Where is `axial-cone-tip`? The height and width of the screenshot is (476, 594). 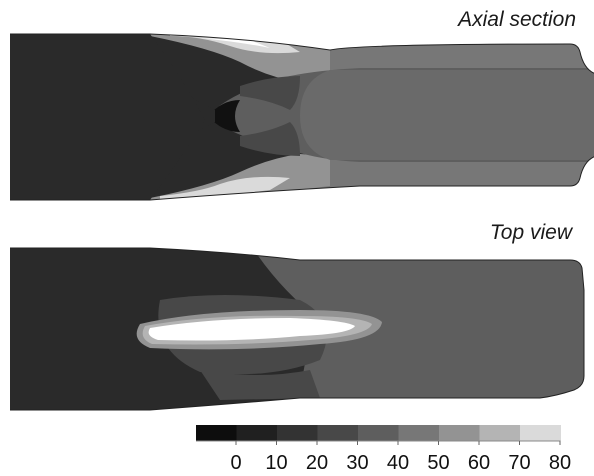 axial-cone-tip is located at coordinates (224, 116).